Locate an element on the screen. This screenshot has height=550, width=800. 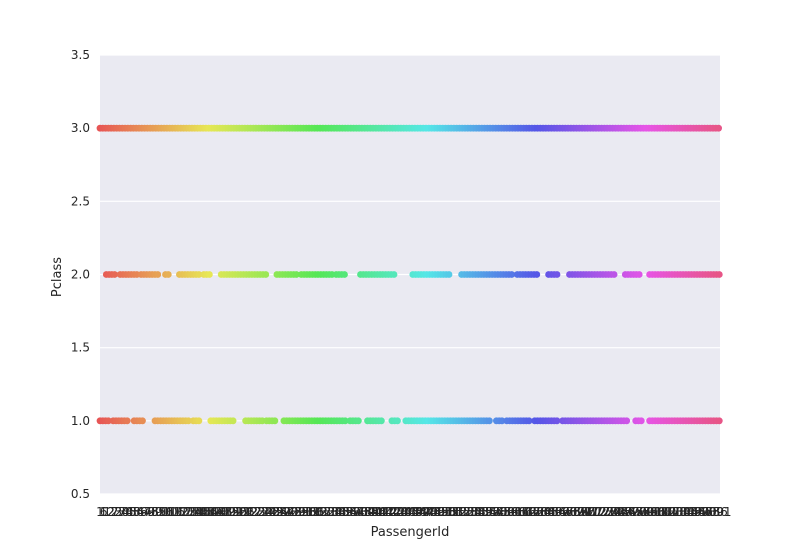
x-tick-label: 633 is located at coordinates (540, 512).